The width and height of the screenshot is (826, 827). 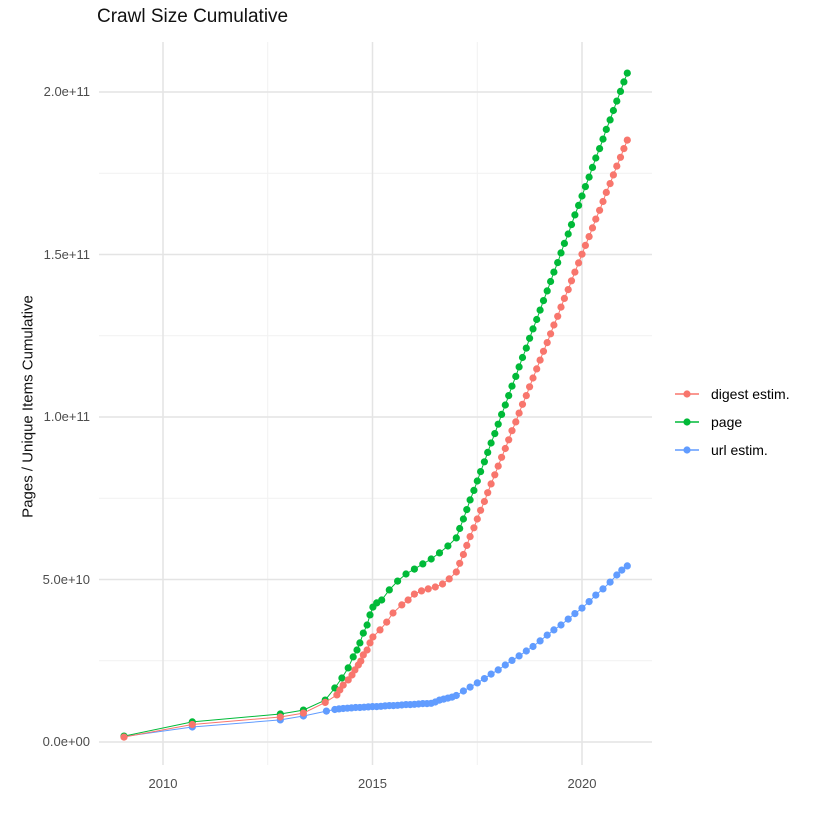 I want to click on legend-item-digest-estim: digest estim., so click(x=731, y=394).